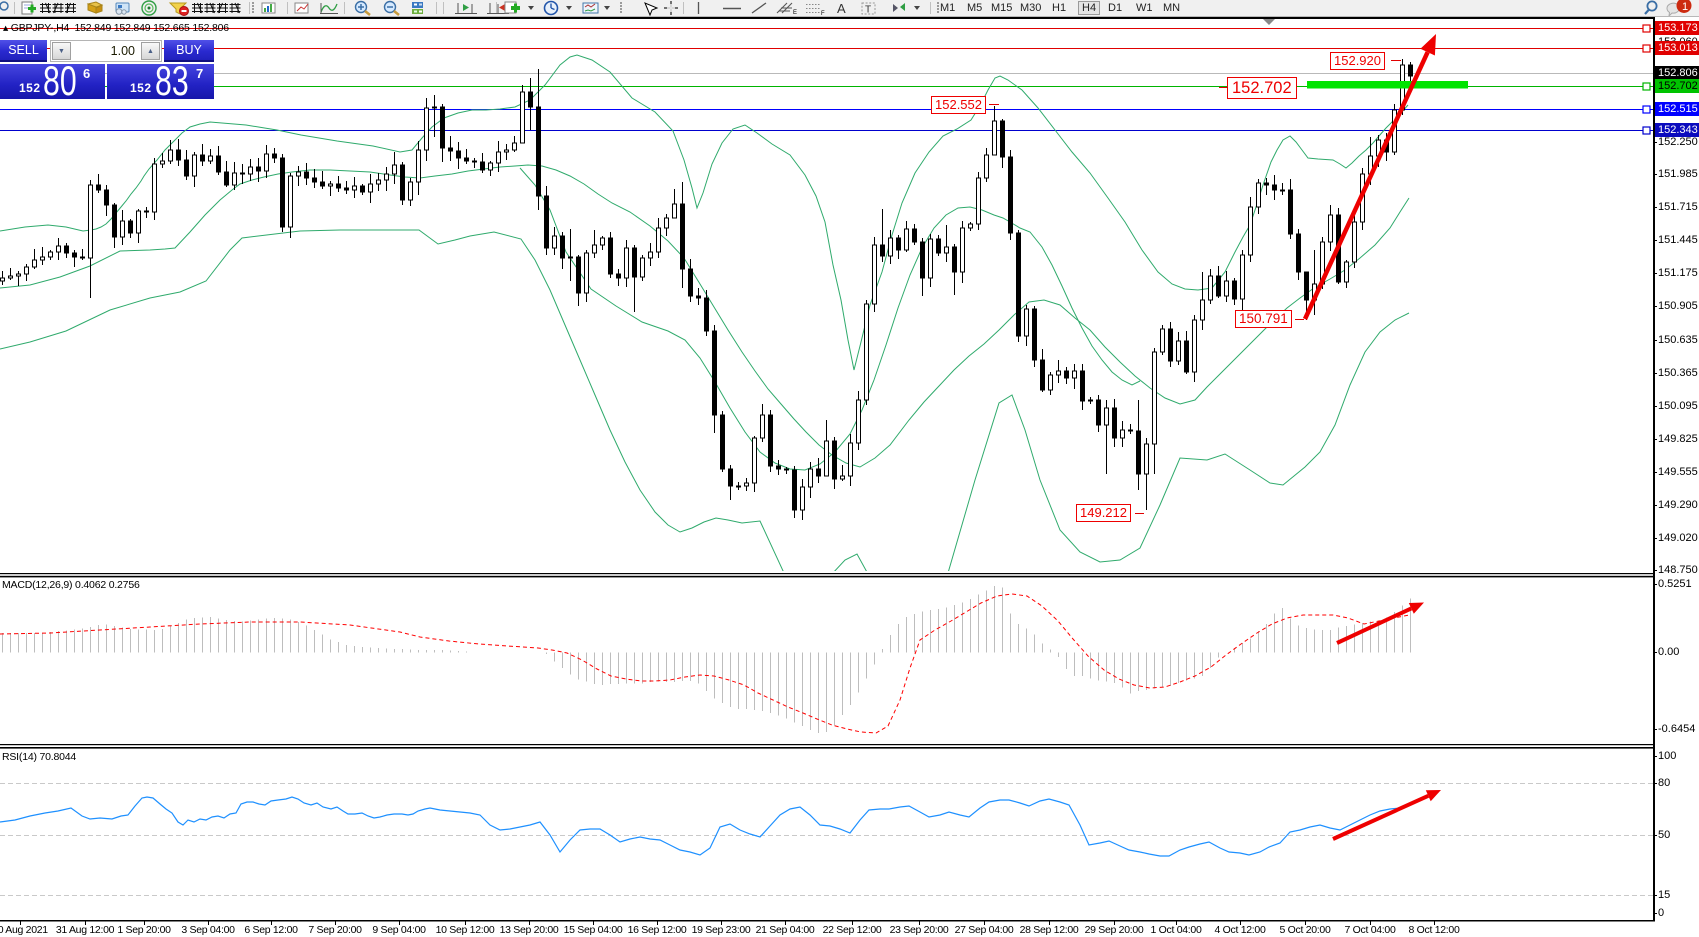  Describe the element at coordinates (1685, 7) in the screenshot. I see `svg-text: 1` at that location.